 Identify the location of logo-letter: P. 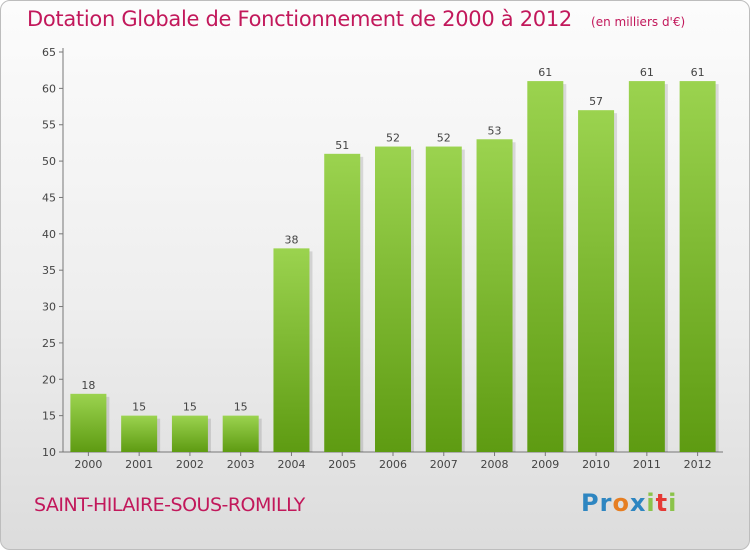
(590, 503).